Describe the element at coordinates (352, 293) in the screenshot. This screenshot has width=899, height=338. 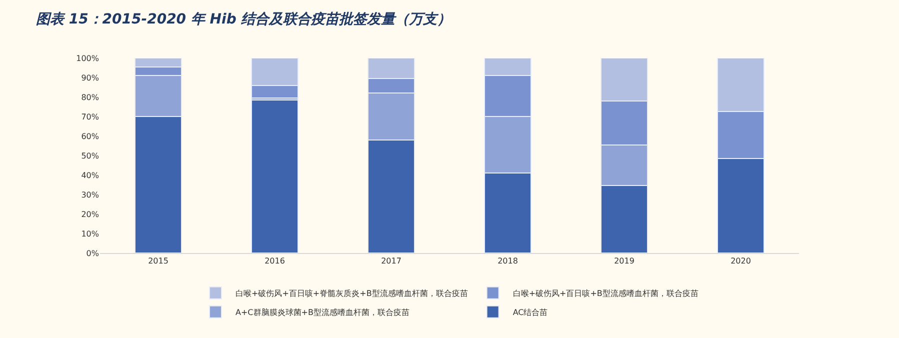
I see `legend-label: 白喉+破伤风+百日咳+脊髓灰质炎+B型流感嗜血杆菌，联合疫苗` at that location.